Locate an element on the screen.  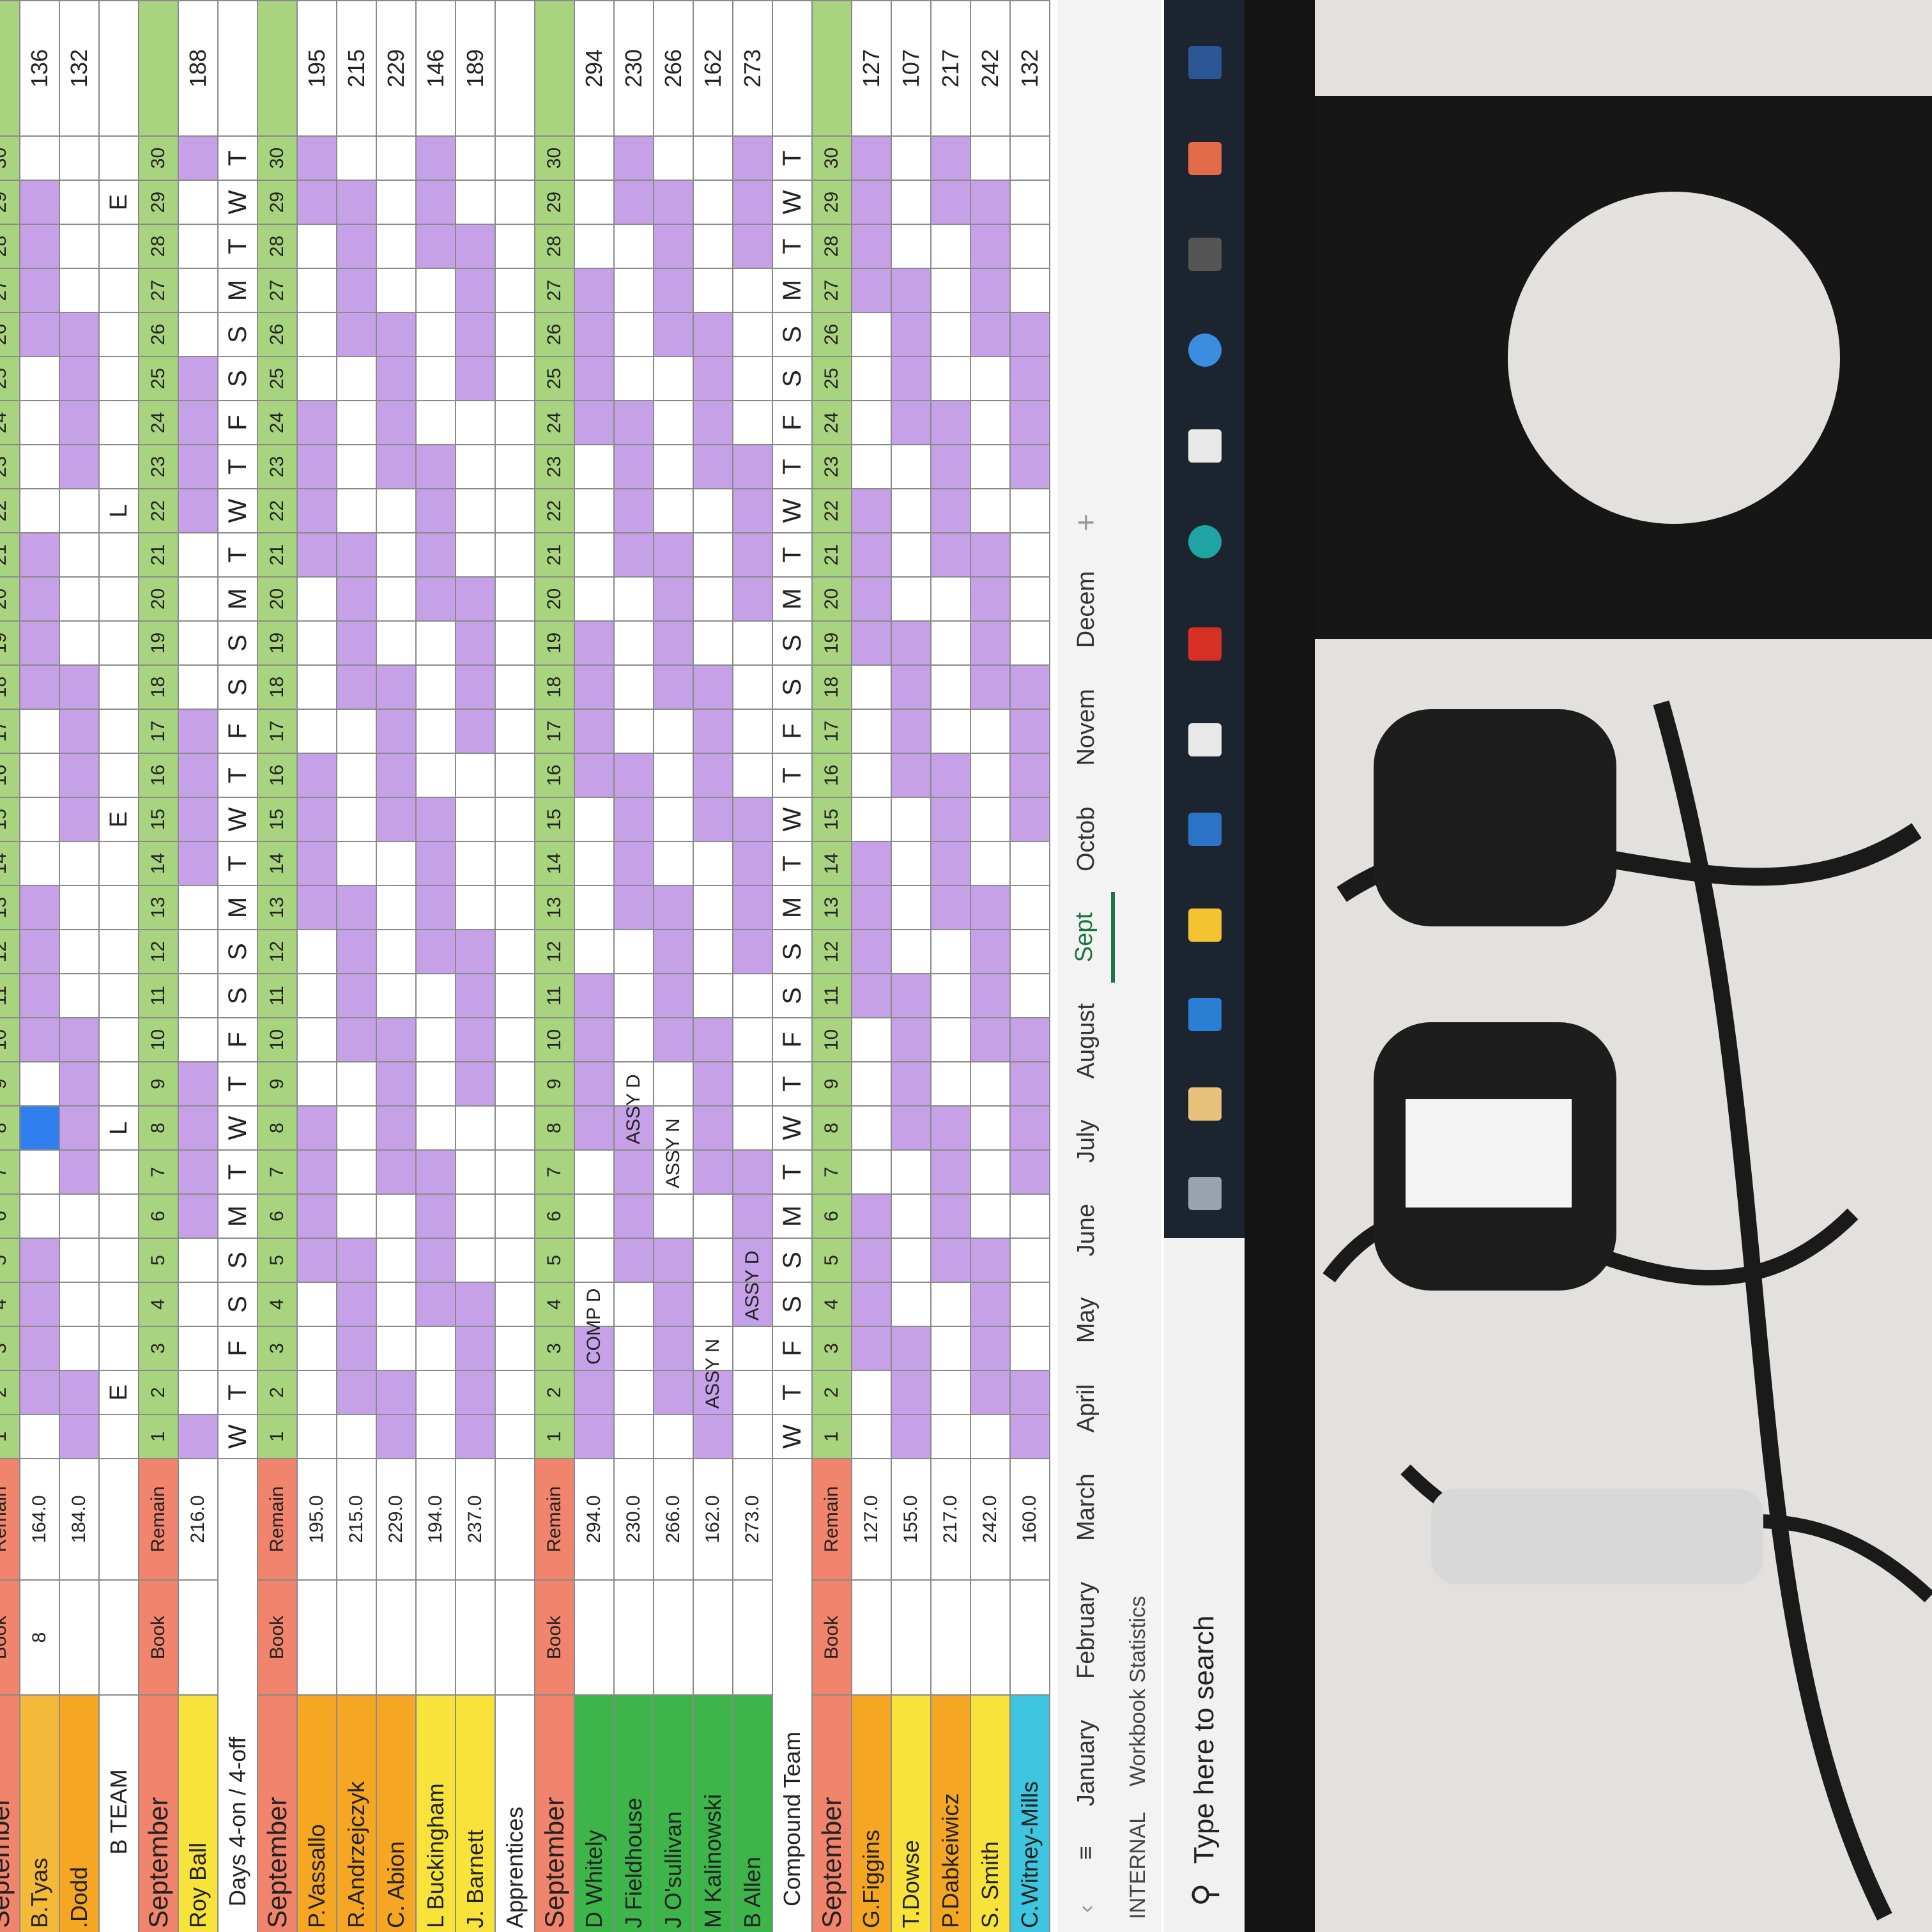
section-label: Apprentices is located at coordinates (515, 1813).